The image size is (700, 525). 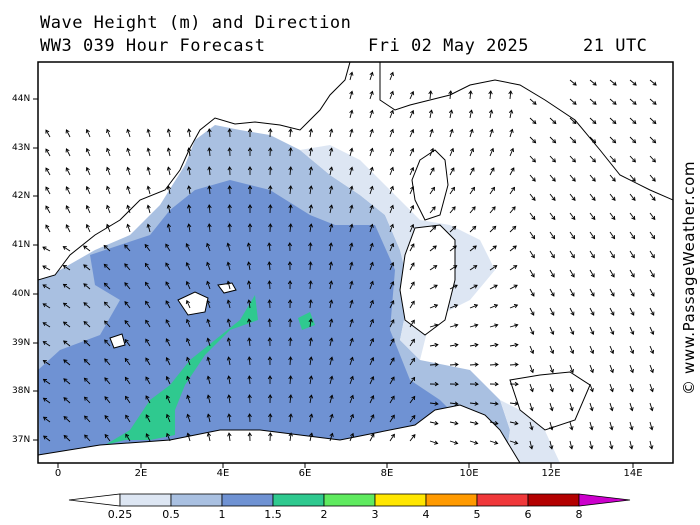 I want to click on lon-label: 14E, so click(x=633, y=473).